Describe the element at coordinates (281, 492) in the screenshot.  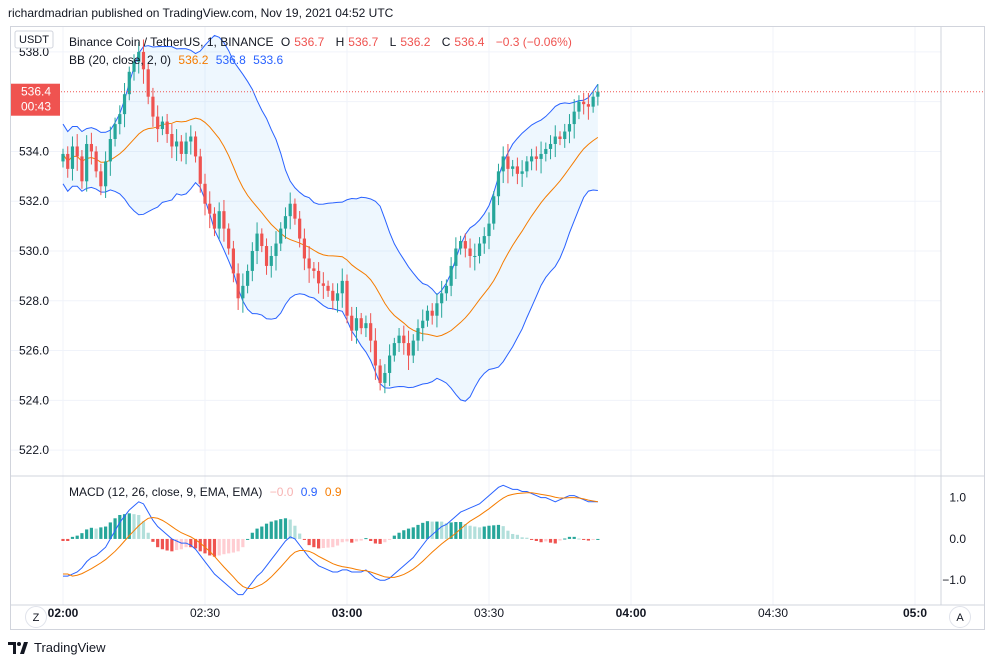
I see `macd-hist-value: −0.0` at that location.